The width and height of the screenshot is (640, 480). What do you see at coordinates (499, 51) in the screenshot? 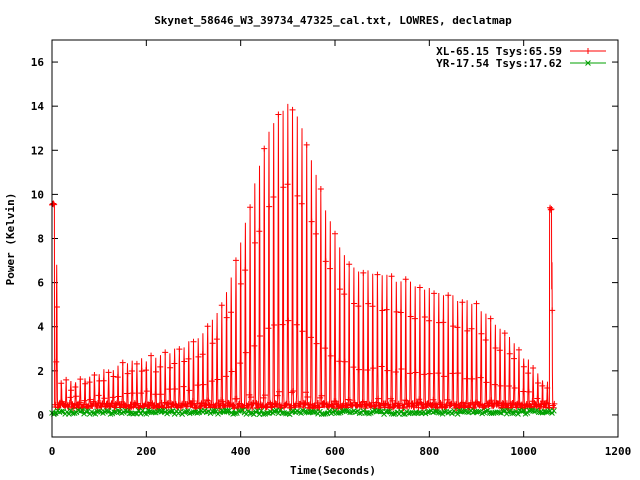
I see `legend-label-xl: XL-65.15 Tsys:65.59` at bounding box center [499, 51].